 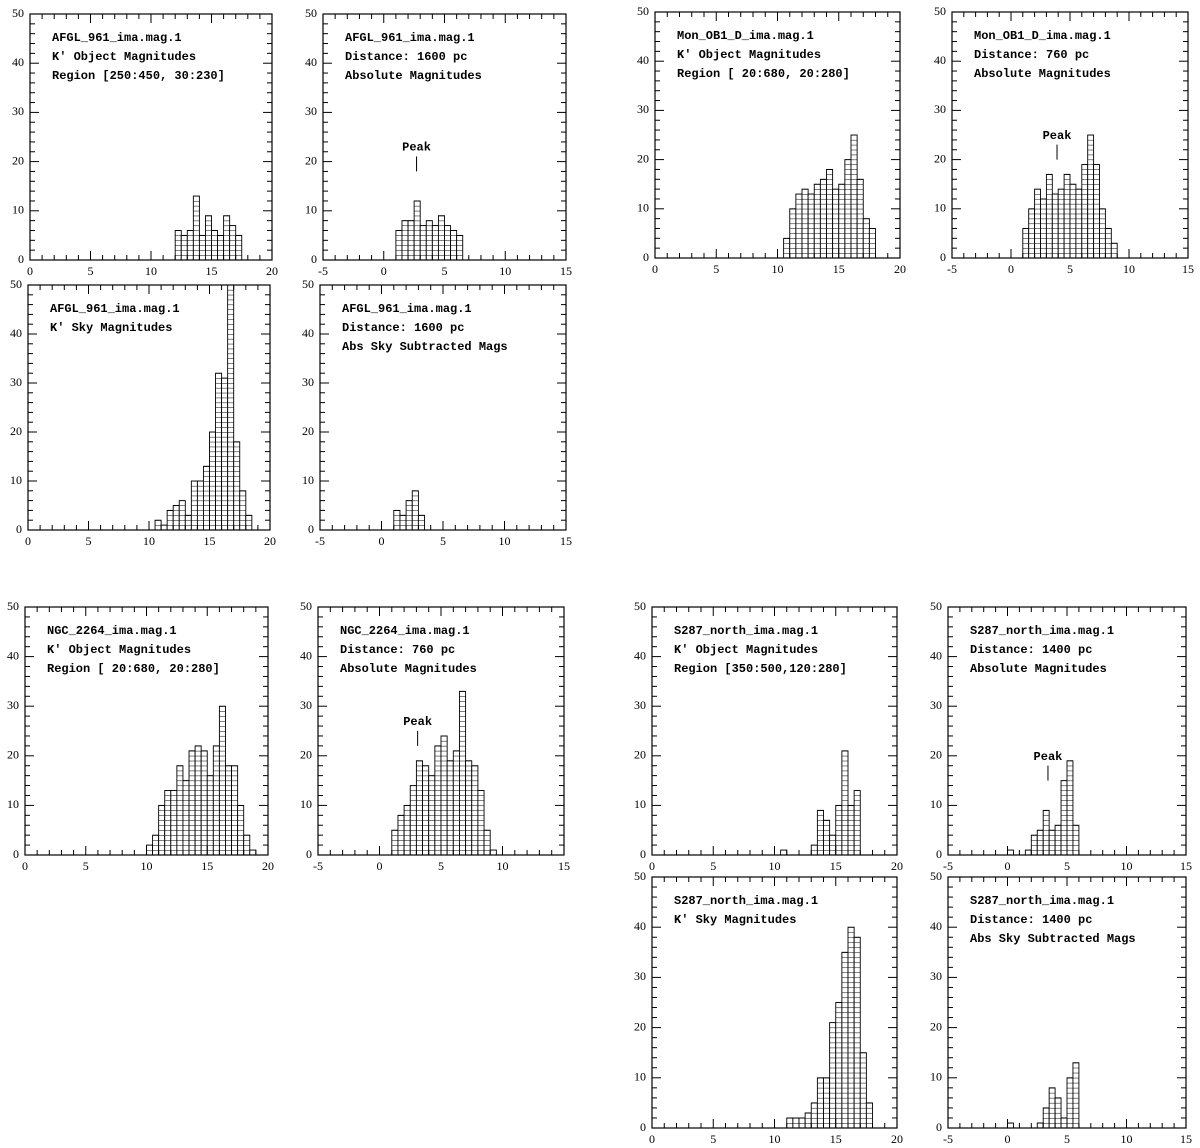 I want to click on x-tick-label: -5, so click(x=948, y=866).